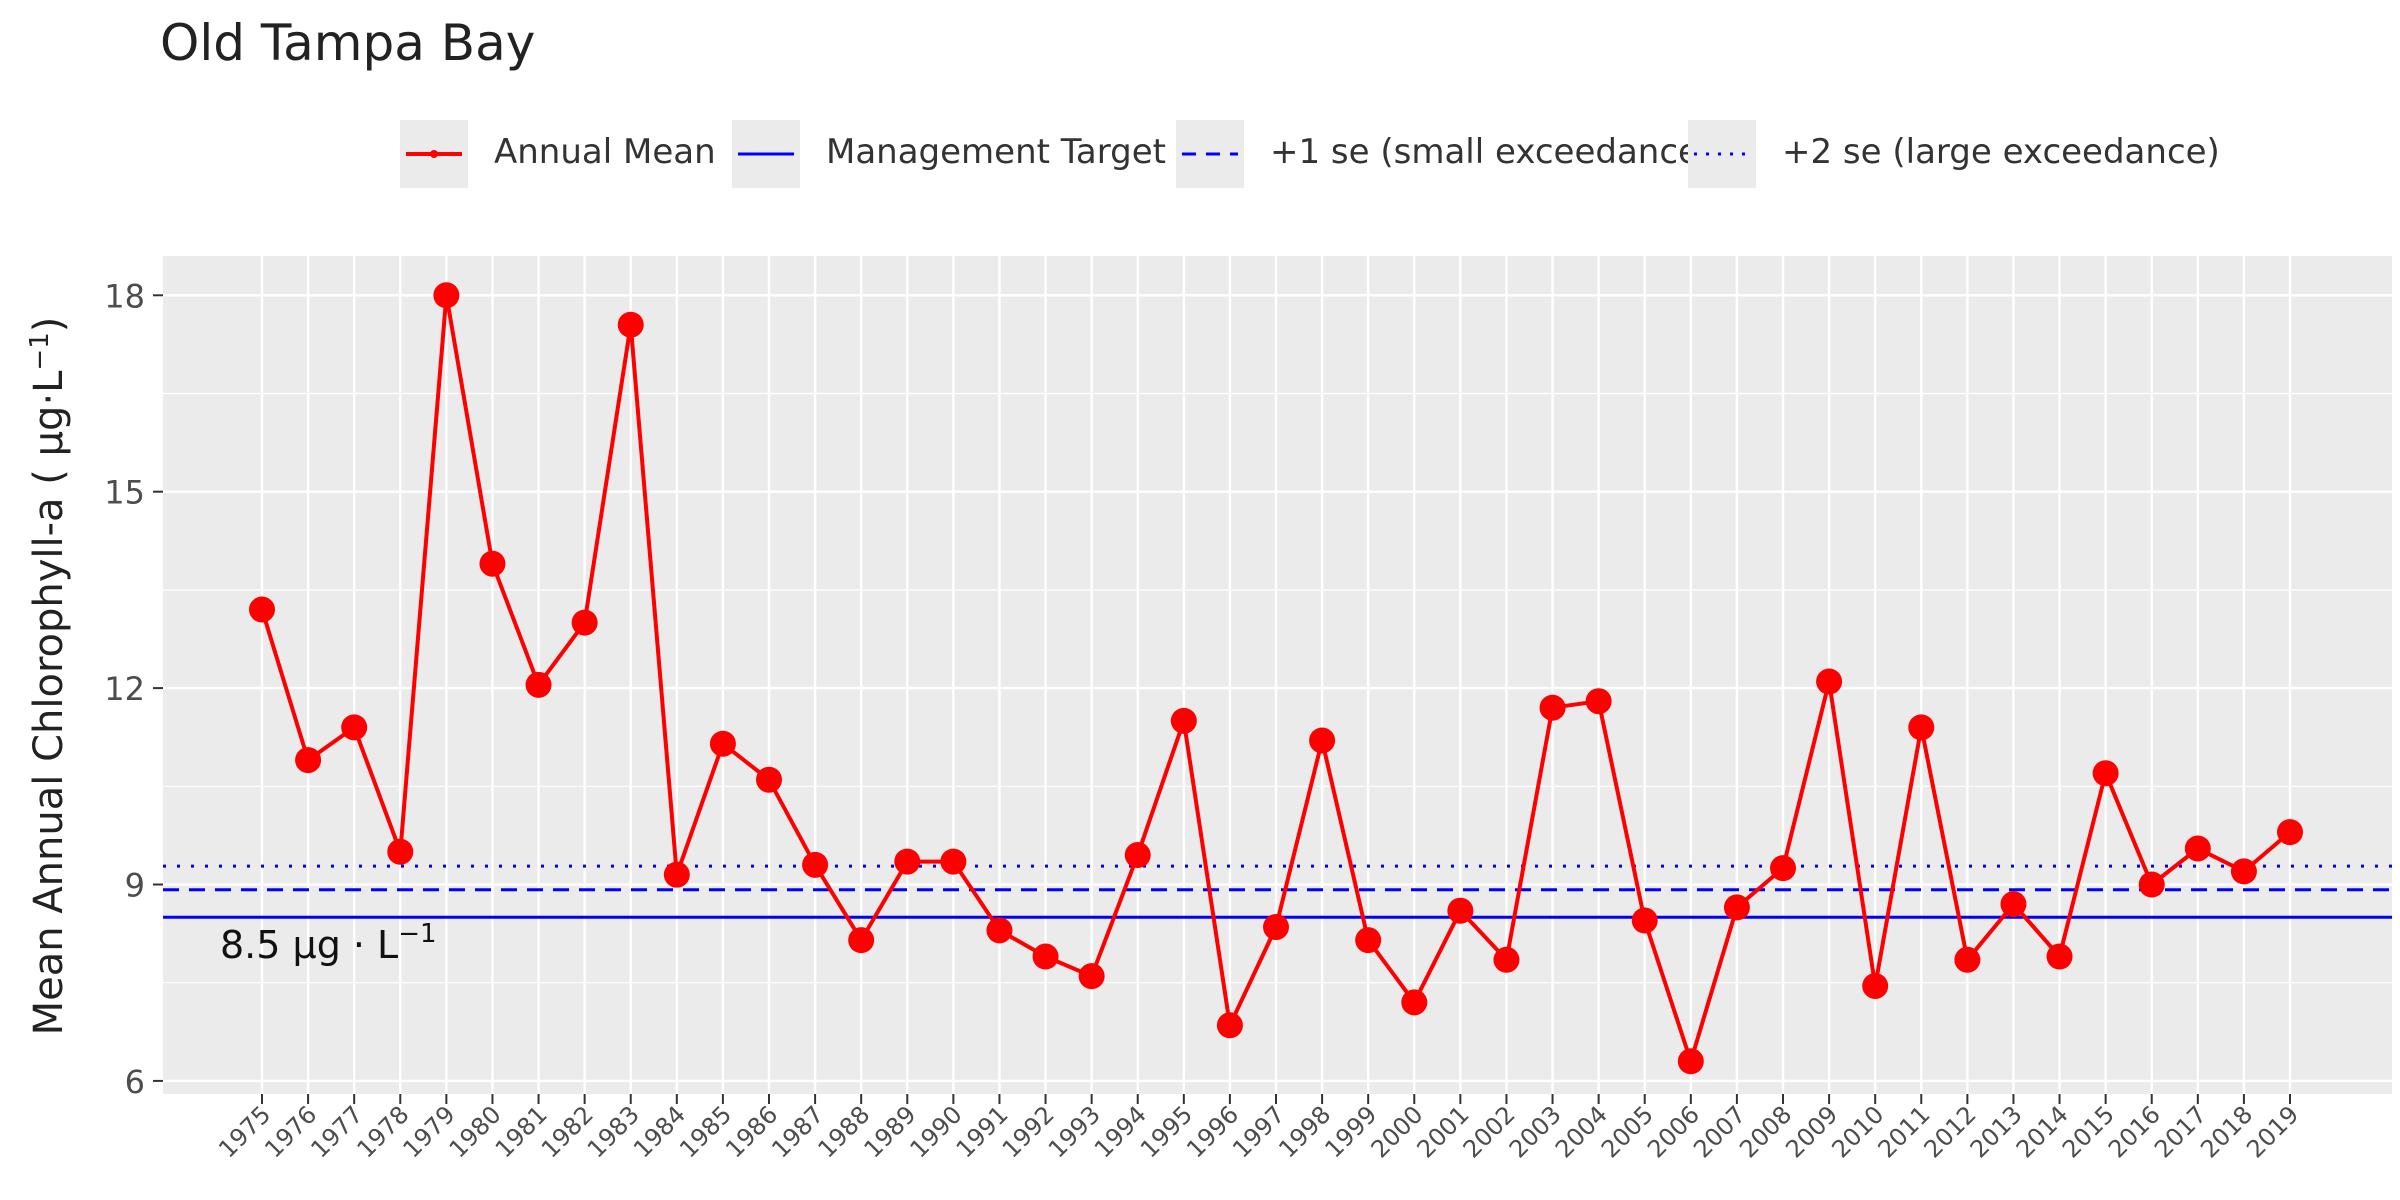 The image size is (2400, 1200). I want to click on y-axis-label-sup: −1, so click(40, 351).